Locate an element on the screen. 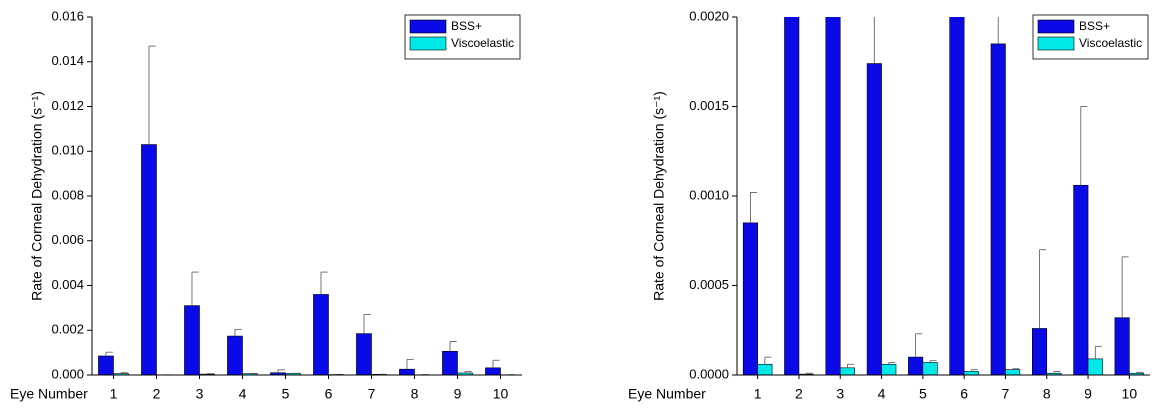 The height and width of the screenshot is (409, 1158). y-tick-label: 0.008 is located at coordinates (67, 194).